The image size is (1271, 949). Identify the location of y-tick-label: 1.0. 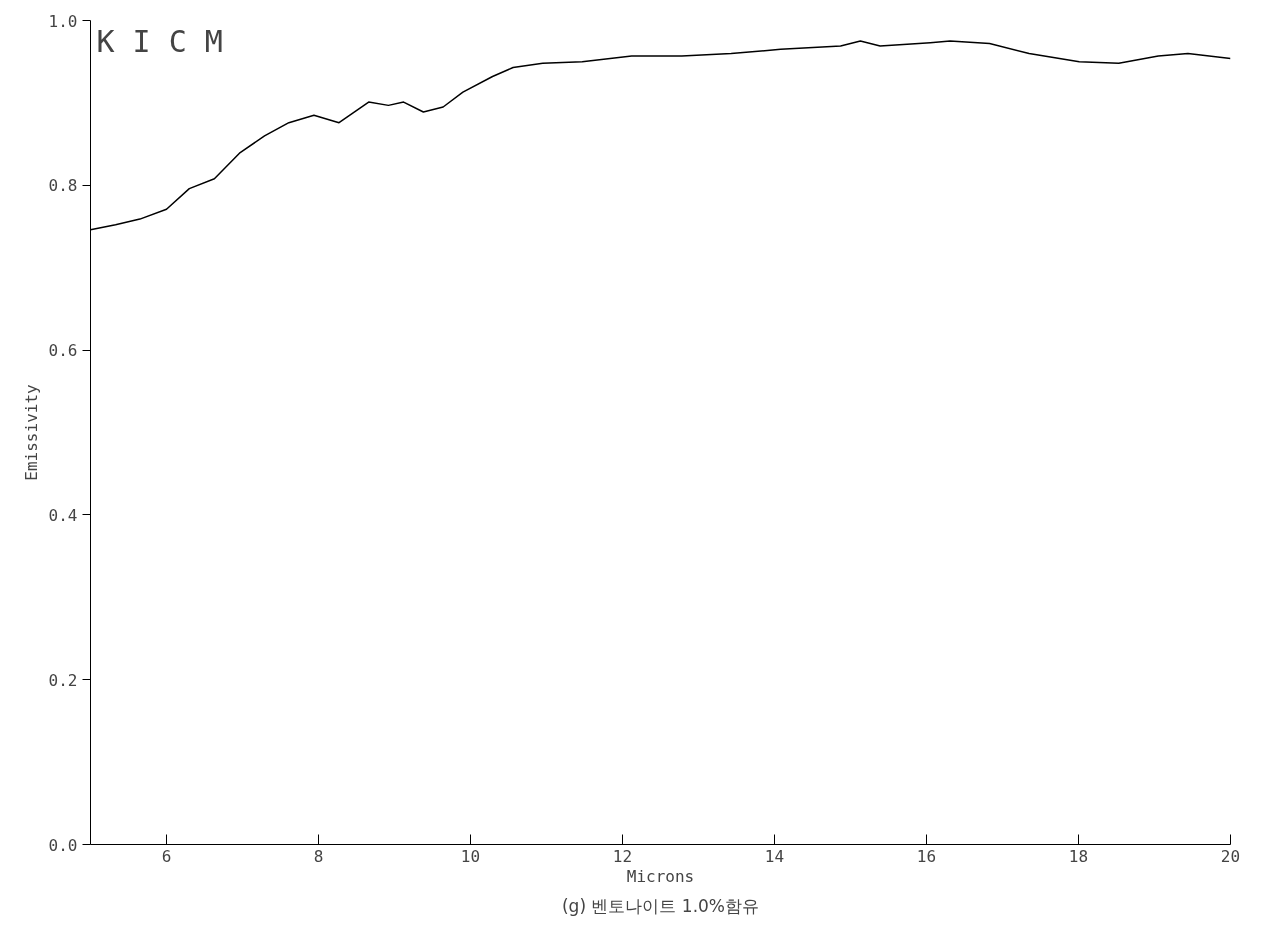
(63, 21).